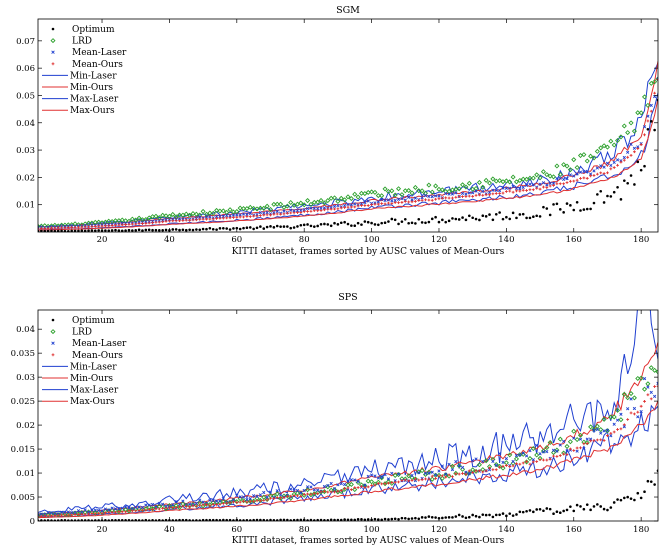 The height and width of the screenshot is (545, 663). Describe the element at coordinates (439, 530) in the screenshot. I see `x-tick-label: 120` at that location.